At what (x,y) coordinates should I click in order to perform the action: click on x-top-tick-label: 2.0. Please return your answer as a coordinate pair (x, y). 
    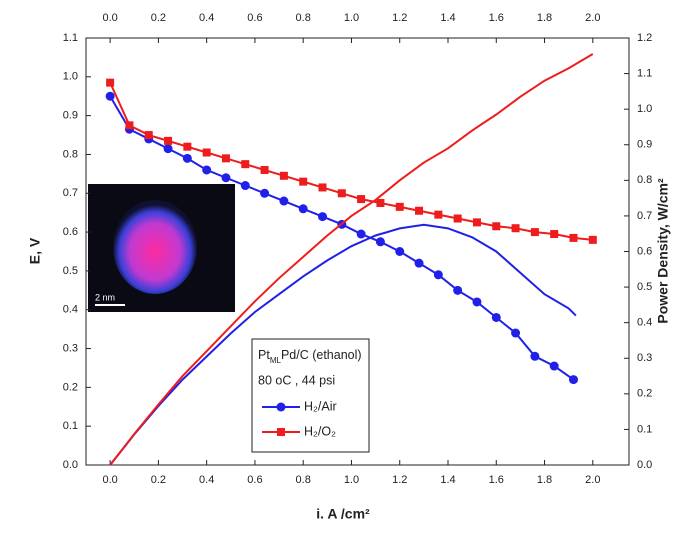
    Looking at the image, I should click on (592, 18).